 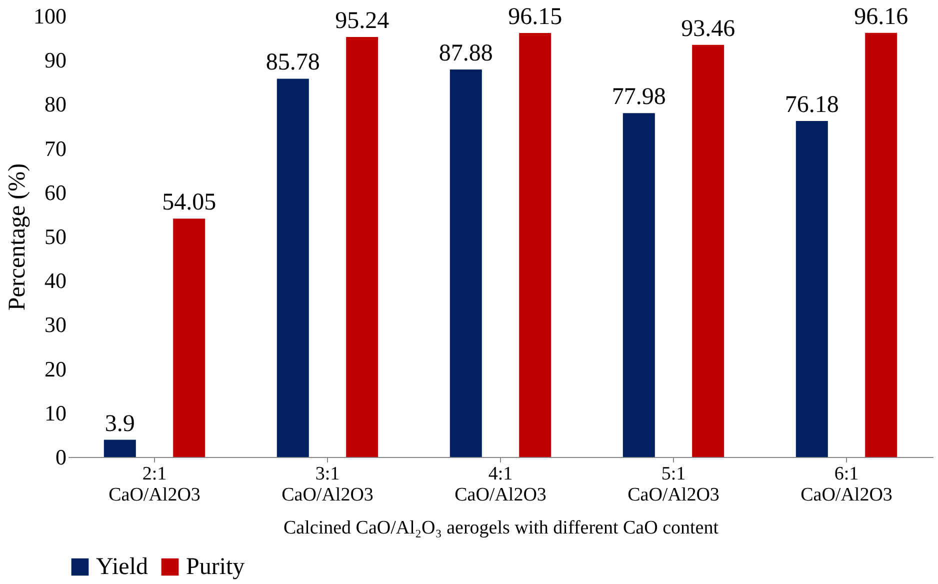 I want to click on y-axis-title: Percentage (%), so click(x=17, y=237).